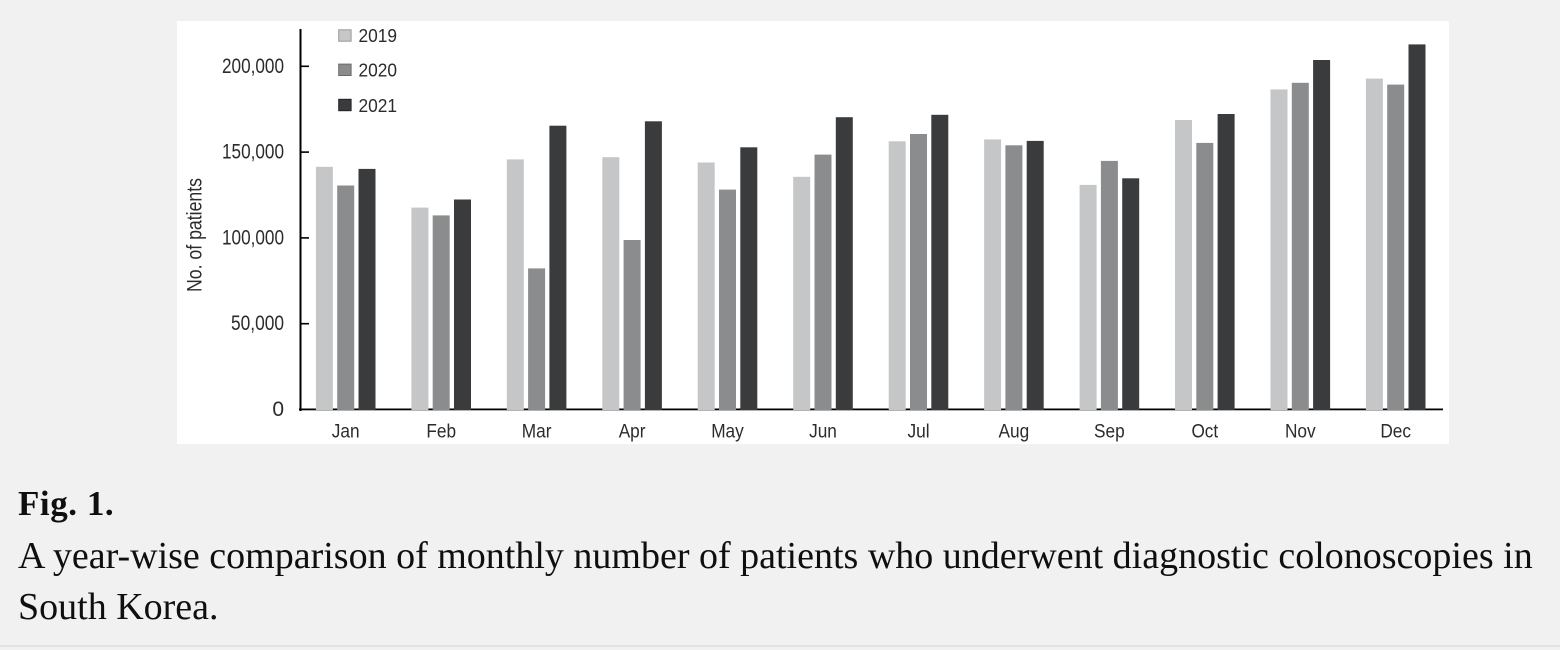 This screenshot has width=1560, height=650. Describe the element at coordinates (195, 235) in the screenshot. I see `svg-text: No. of patients` at that location.